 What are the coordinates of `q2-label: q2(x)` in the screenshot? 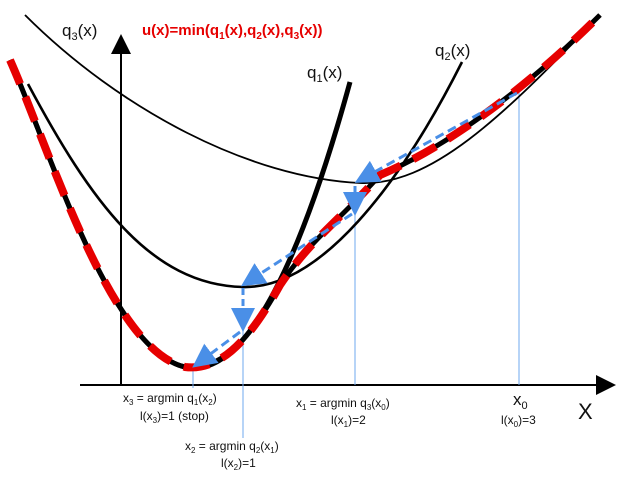 It's located at (452, 52).